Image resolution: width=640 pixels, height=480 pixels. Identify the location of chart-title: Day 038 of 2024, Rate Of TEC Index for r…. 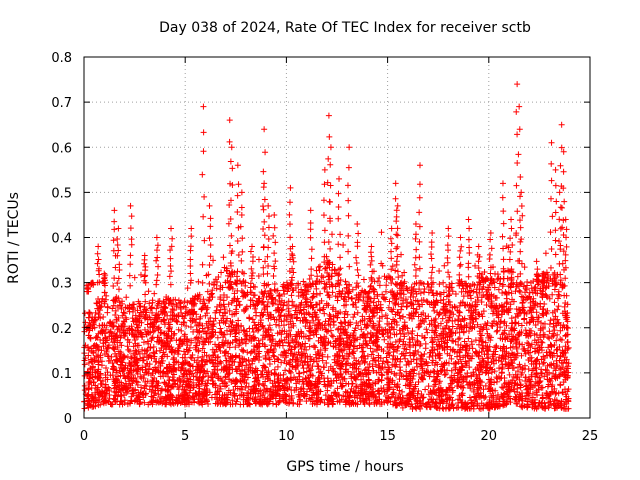
(345, 28).